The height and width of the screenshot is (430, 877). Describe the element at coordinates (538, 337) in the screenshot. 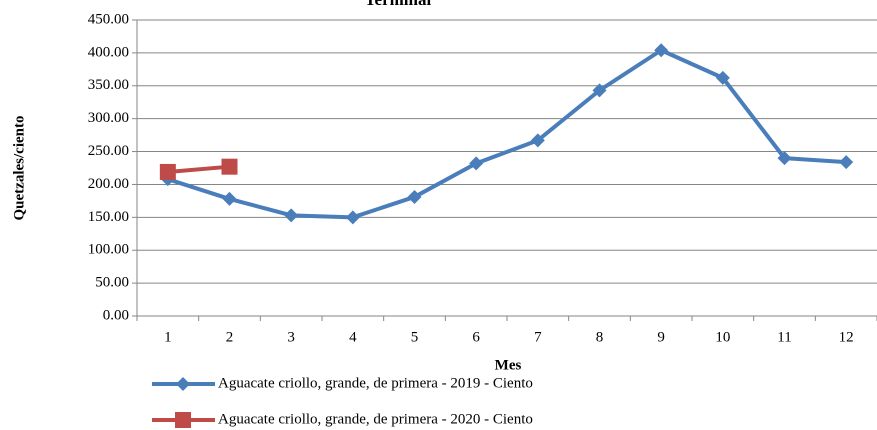

I see `x-tick-label: 7` at that location.